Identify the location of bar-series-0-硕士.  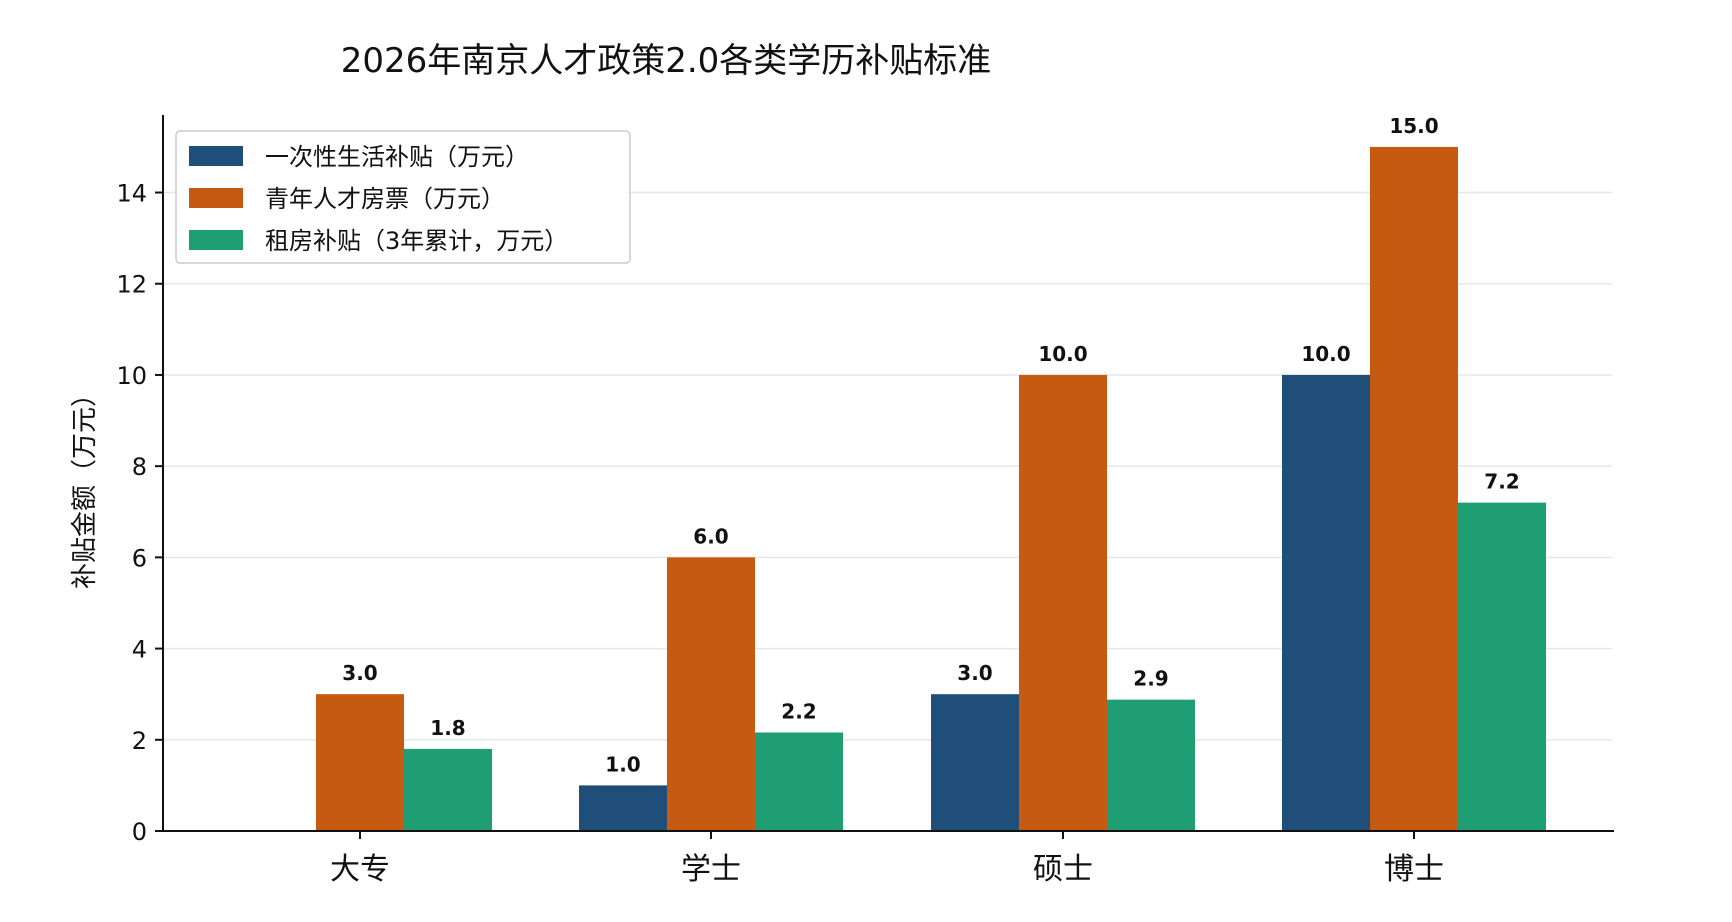
(975, 762).